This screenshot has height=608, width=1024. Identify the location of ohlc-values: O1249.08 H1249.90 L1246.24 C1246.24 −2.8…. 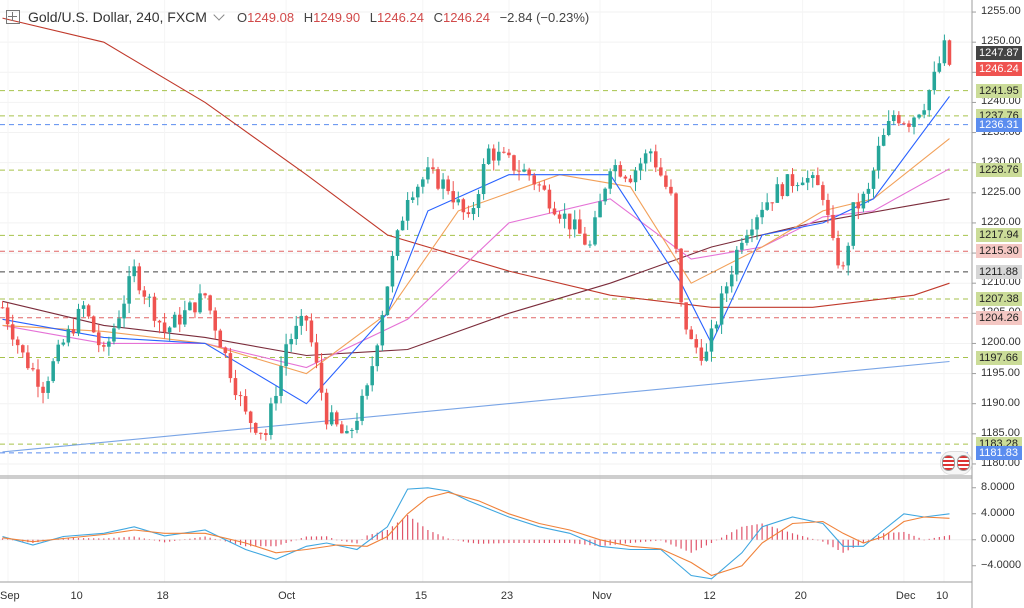
(410, 17).